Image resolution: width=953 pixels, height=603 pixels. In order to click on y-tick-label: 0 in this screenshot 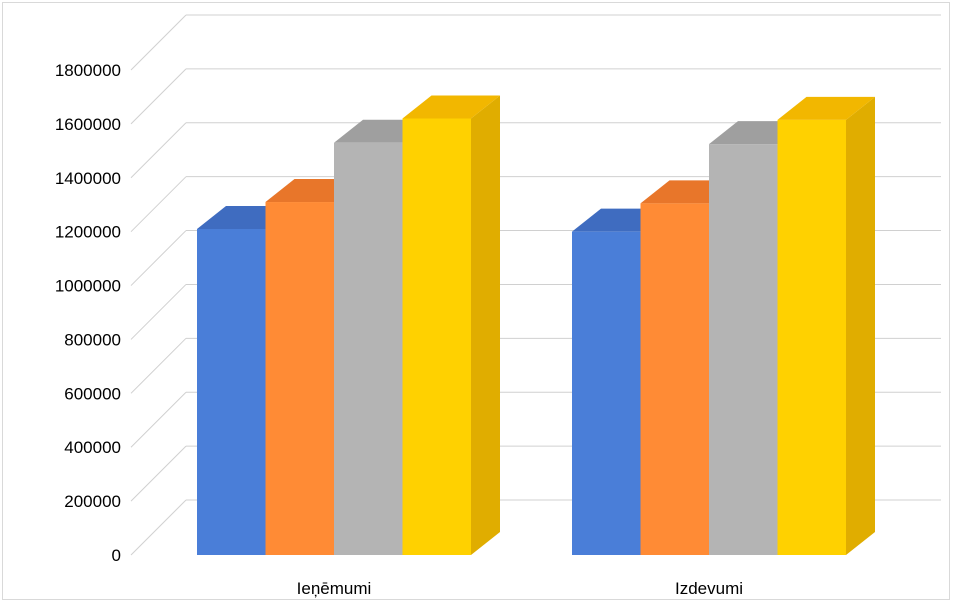, I will do `click(116, 555)`.